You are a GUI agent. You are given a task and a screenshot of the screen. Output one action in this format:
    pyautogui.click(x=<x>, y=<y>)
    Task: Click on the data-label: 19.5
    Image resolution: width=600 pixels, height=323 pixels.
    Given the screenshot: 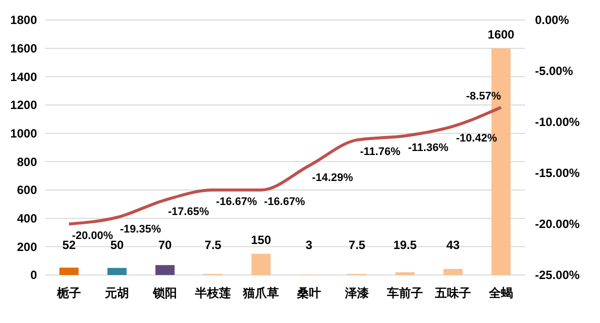 What is the action you would take?
    pyautogui.click(x=405, y=245)
    